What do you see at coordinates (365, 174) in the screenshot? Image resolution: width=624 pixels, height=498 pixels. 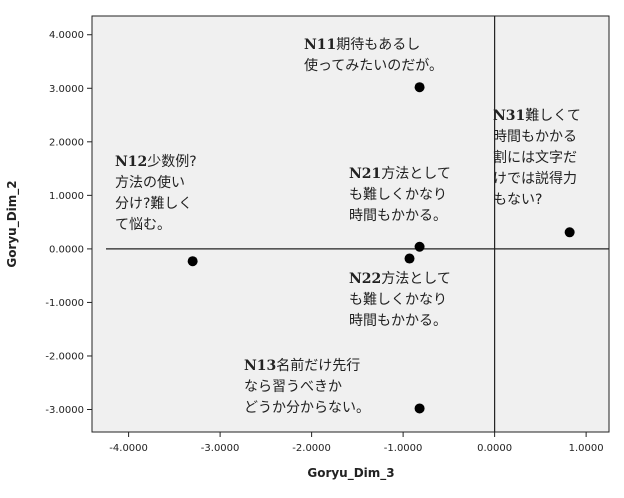 I see `annotation-code: N21` at bounding box center [365, 174].